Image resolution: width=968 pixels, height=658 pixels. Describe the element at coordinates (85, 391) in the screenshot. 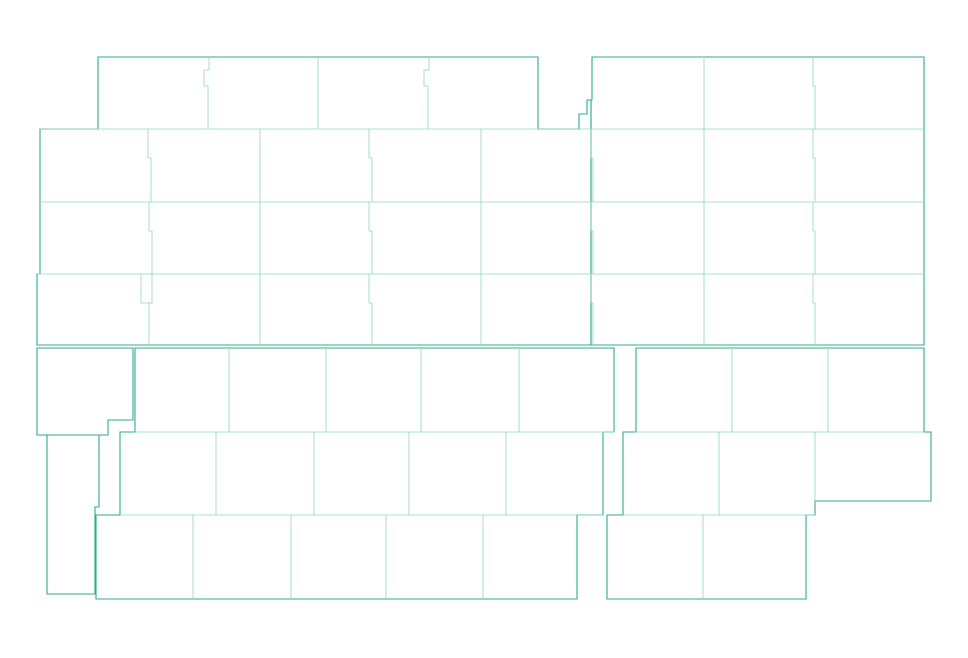

I see `block-lower-west-lot` at that location.